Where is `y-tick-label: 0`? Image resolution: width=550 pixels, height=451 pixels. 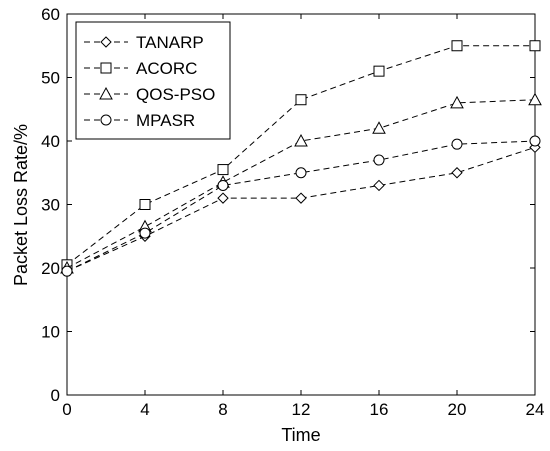
y-tick-label: 0 is located at coordinates (55, 395).